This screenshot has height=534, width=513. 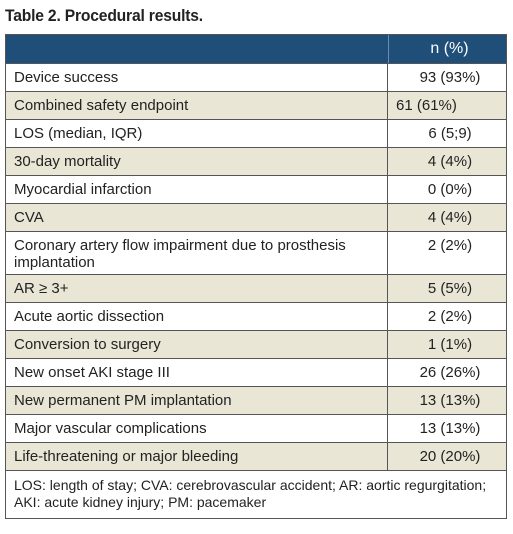 I want to click on table-row: Combined safety endpoint 61 (61%), so click(x=256, y=106).